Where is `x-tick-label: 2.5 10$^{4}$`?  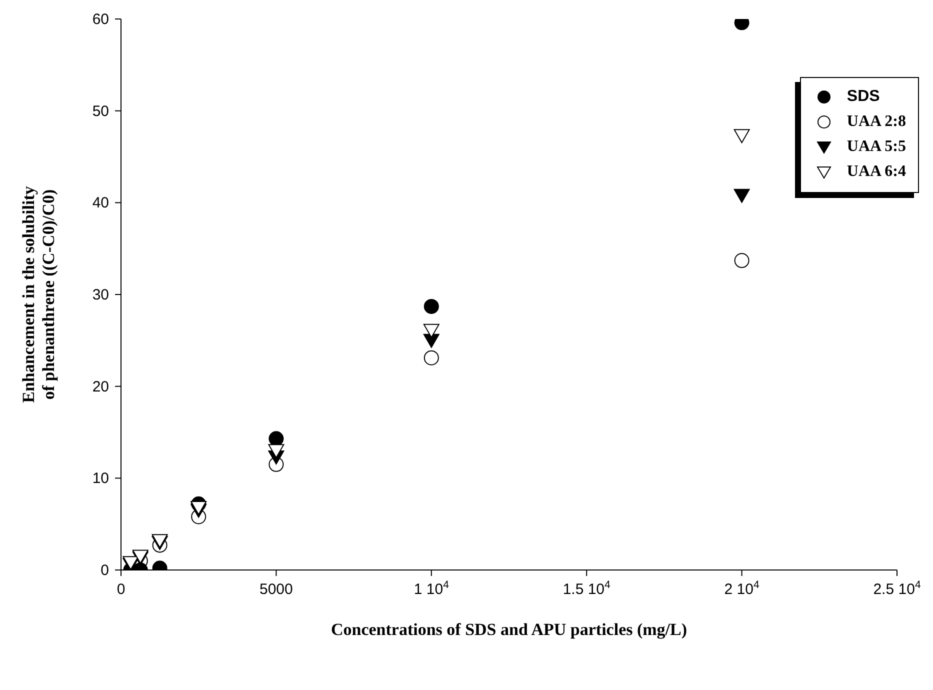
x-tick-label: 2.5 10$^{4}$ is located at coordinates (897, 588).